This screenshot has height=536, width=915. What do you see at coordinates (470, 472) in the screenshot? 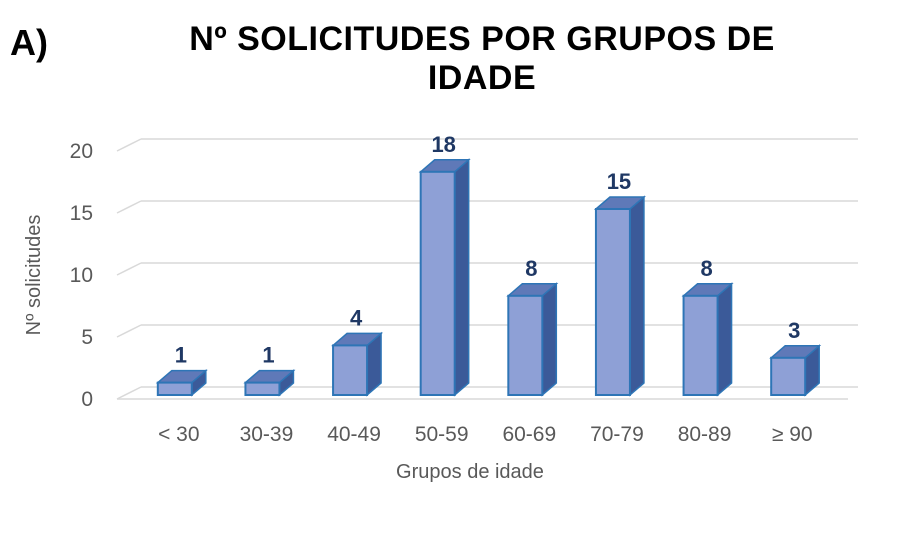
I see `x-axis-title: Grupos de idade` at bounding box center [470, 472].